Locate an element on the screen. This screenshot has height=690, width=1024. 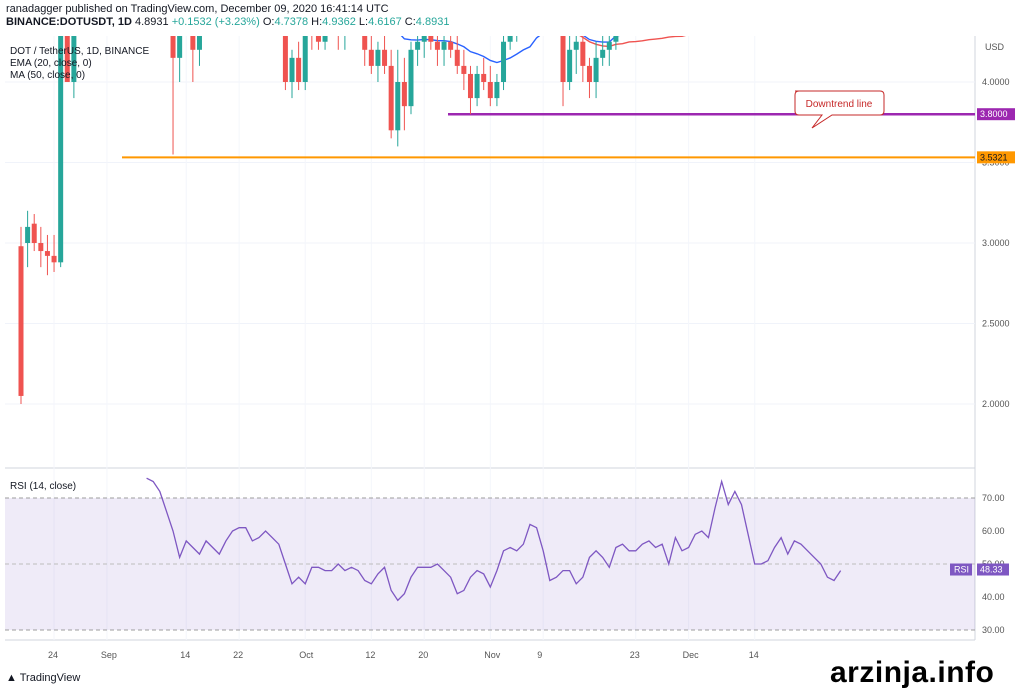
rsi-tick-label: 70.00 is located at coordinates (993, 498).